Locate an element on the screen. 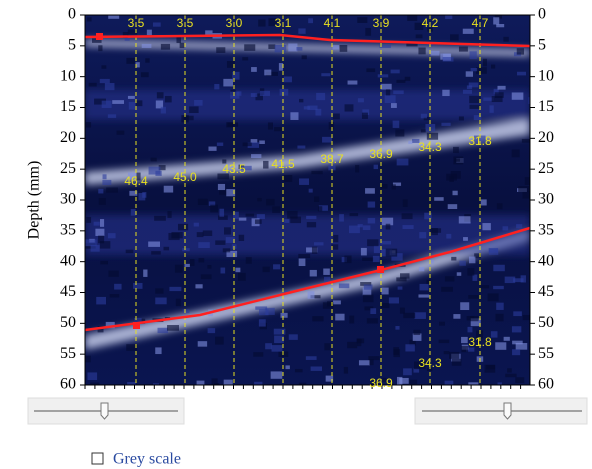 The image size is (592, 469). y-tick-label: 5 is located at coordinates (542, 45).